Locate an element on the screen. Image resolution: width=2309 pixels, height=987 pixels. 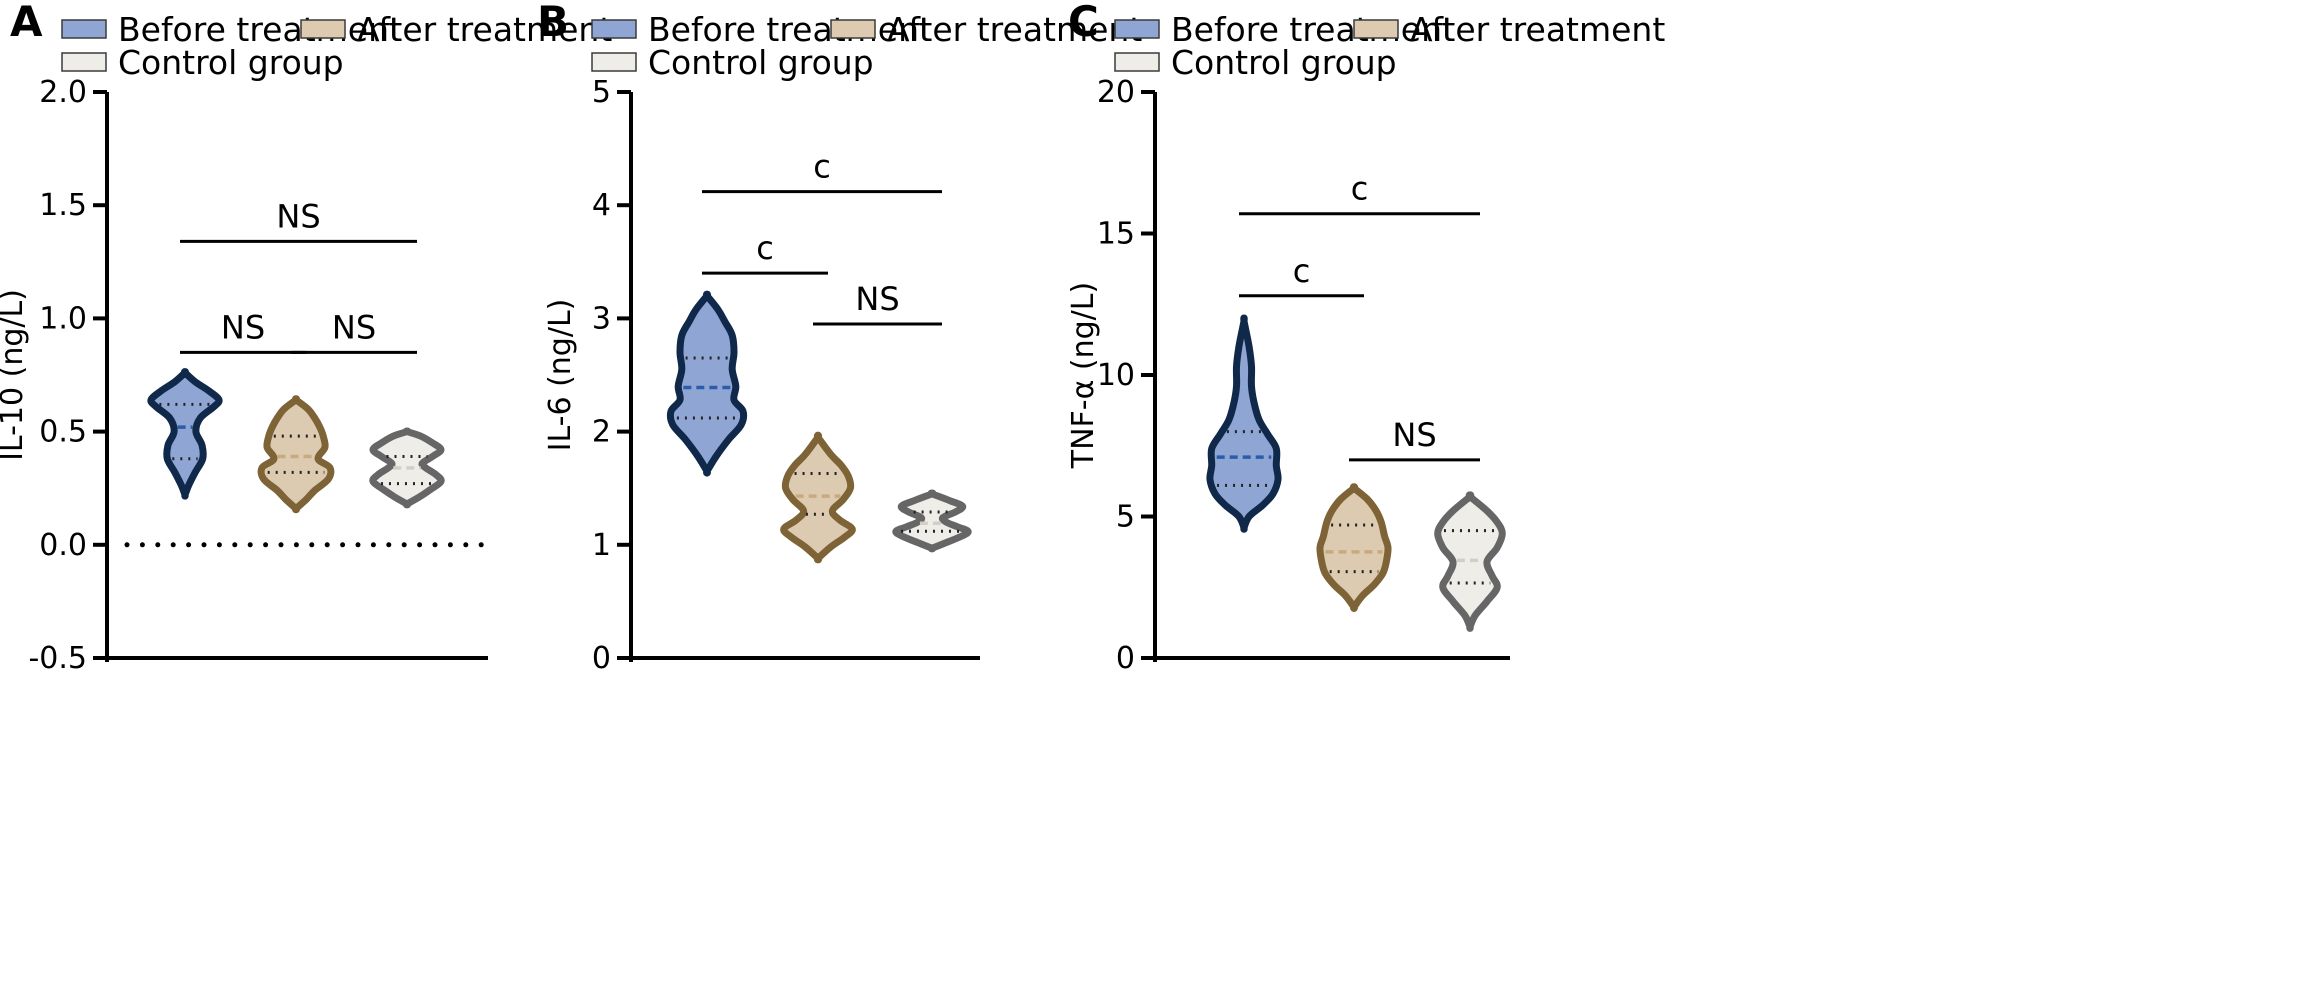
y-axis-title: IL-10 (ng/L) is located at coordinates (15, 375).